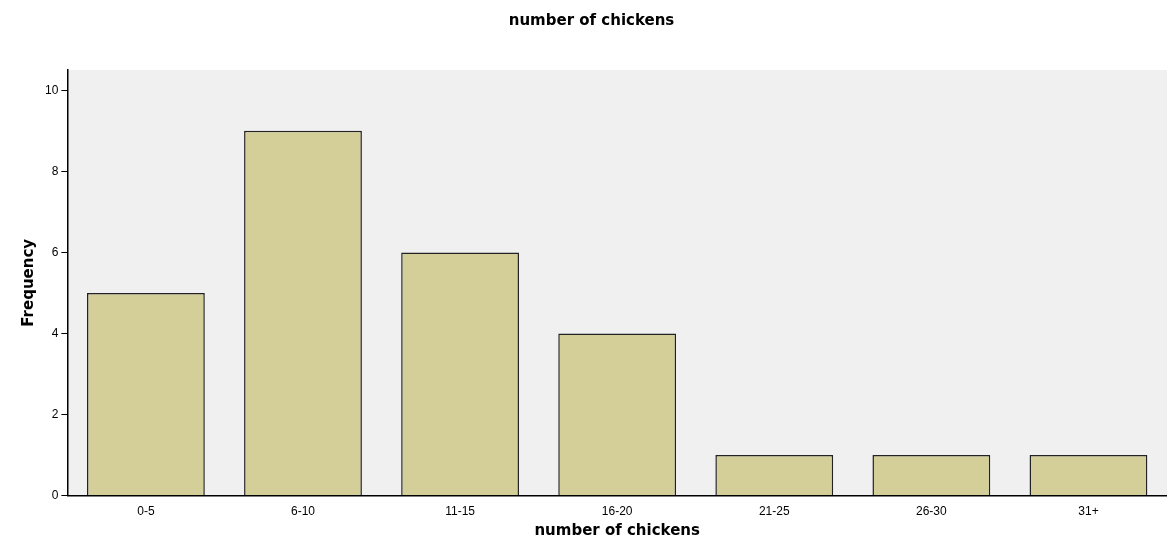 The image size is (1175, 548). Describe the element at coordinates (55, 170) in the screenshot. I see `y-tick-label: 8` at that location.